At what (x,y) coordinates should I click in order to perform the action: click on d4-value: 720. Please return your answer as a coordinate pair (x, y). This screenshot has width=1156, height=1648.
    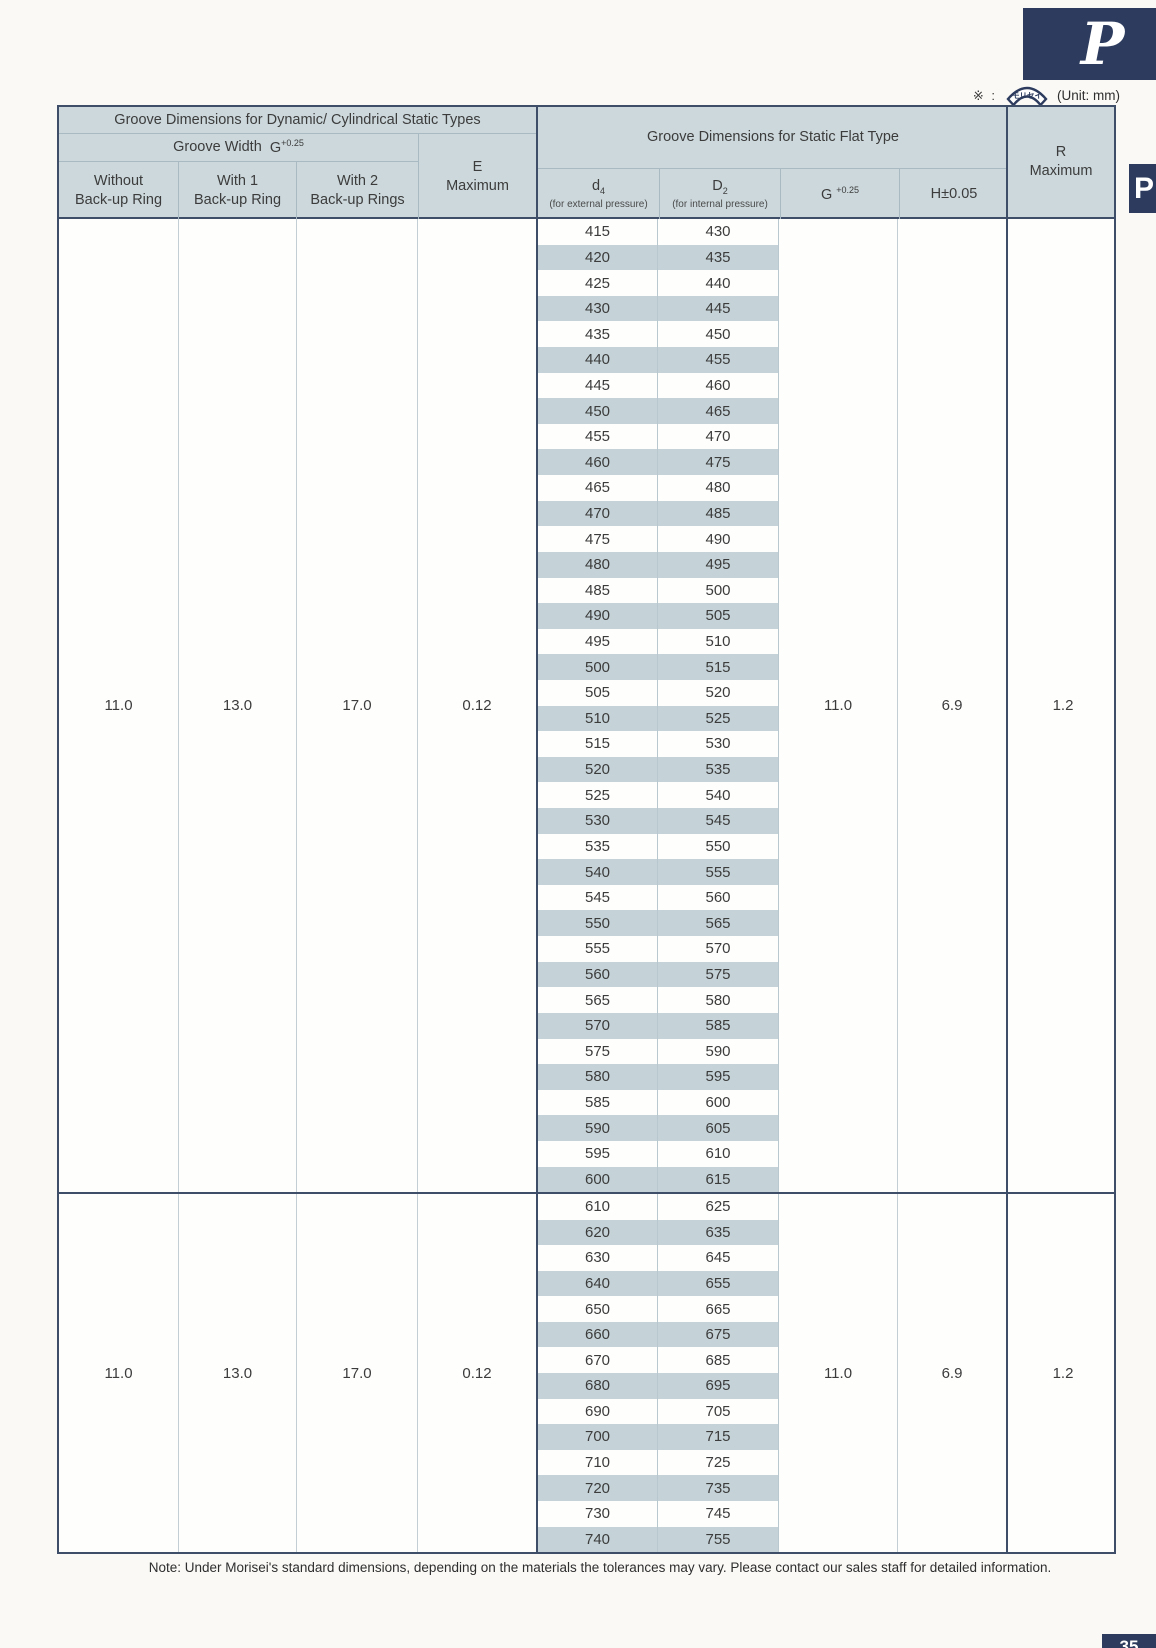
    Looking at the image, I should click on (598, 1488).